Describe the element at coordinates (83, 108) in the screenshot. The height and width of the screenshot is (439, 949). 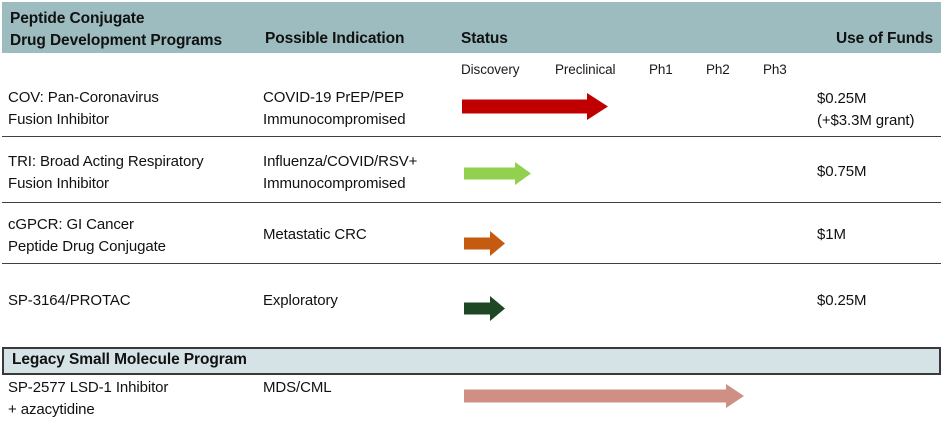
I see `table-row-program-cov: COV: Pan-Coronavirus Fusion Inhibitor` at that location.